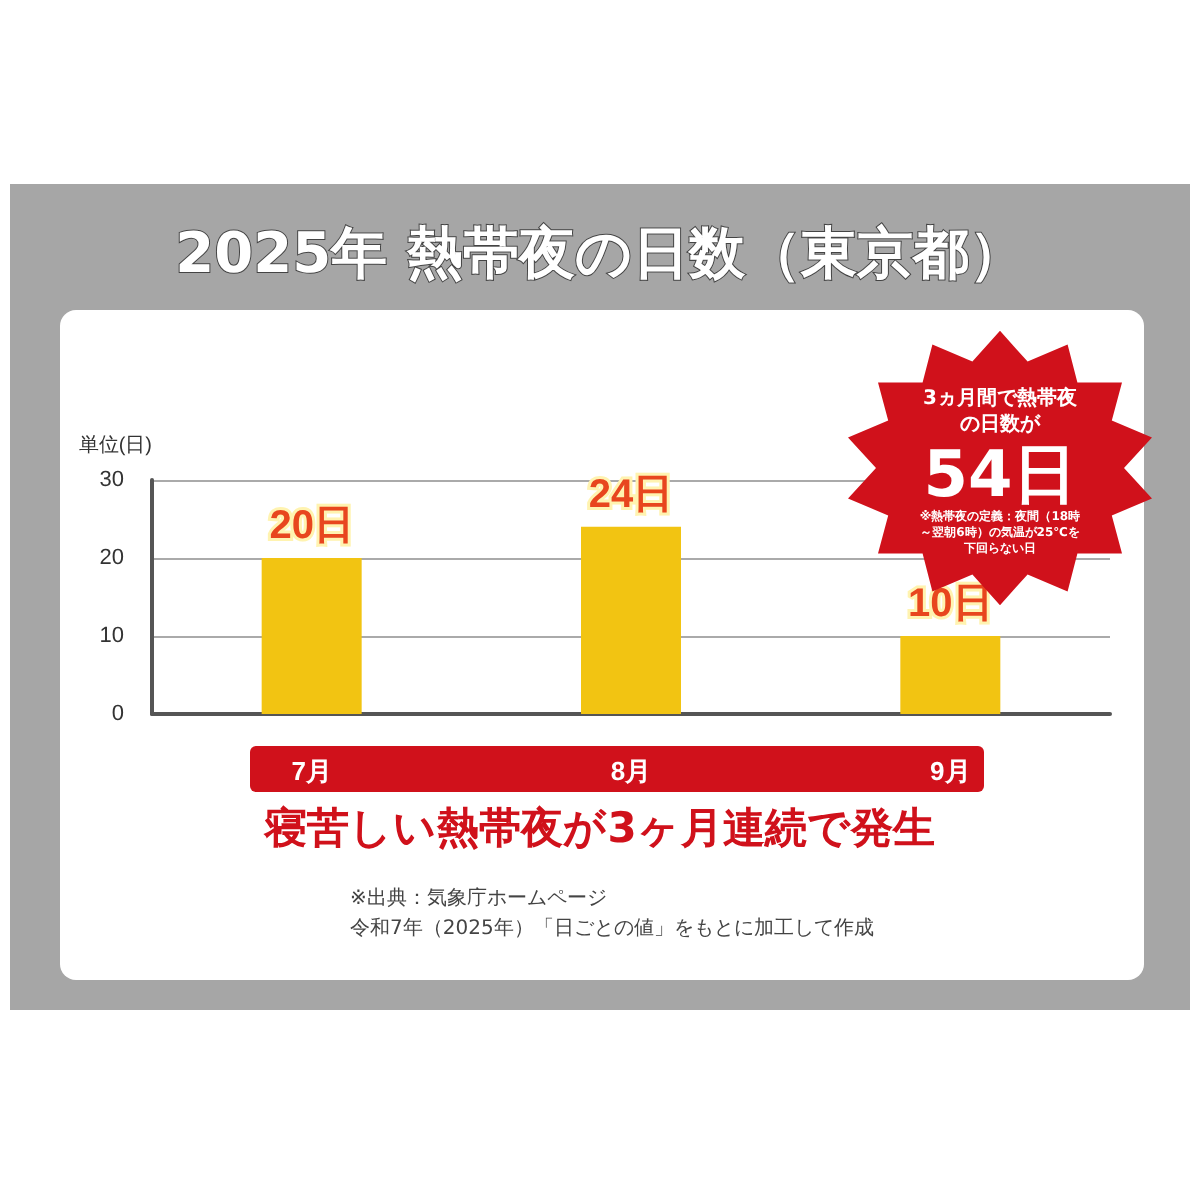 The height and width of the screenshot is (1200, 1200). What do you see at coordinates (950, 604) in the screenshot?
I see `data-label: 10日` at bounding box center [950, 604].